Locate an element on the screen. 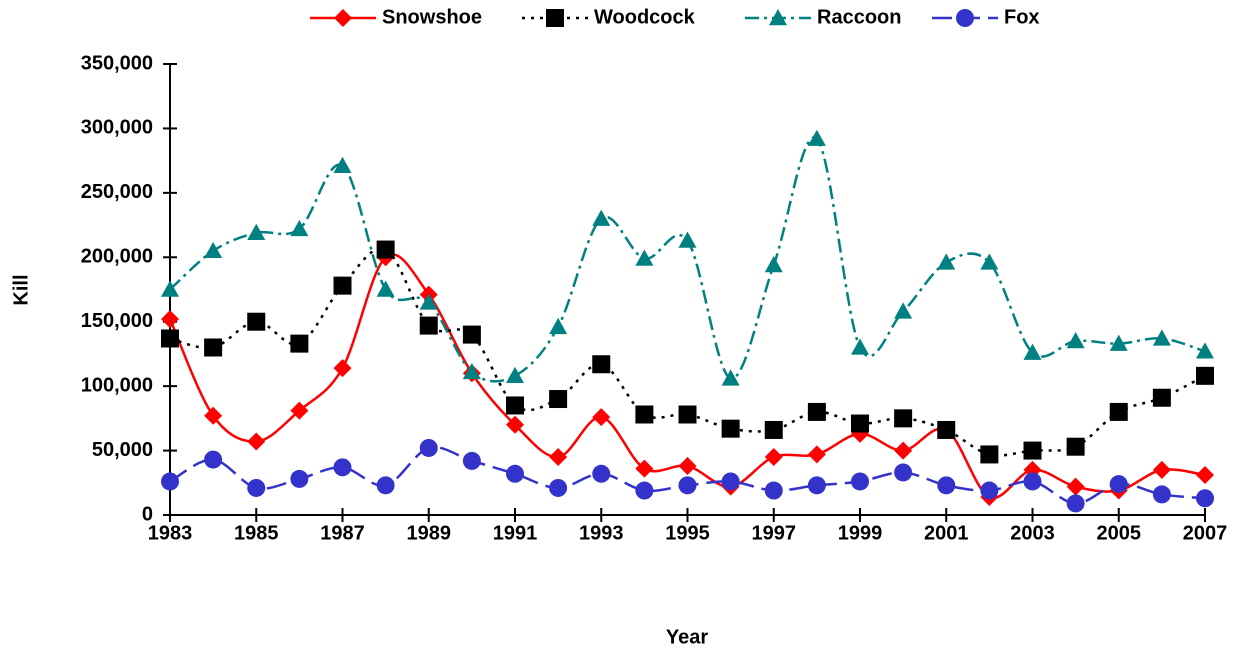  x-tick-label: 1991 is located at coordinates (515, 533).